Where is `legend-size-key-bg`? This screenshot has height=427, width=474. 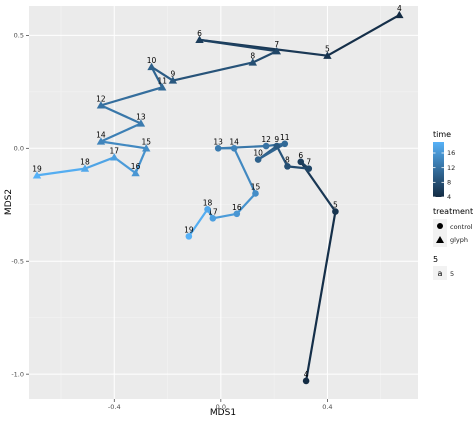 legend-size-key-bg is located at coordinates (440, 273).